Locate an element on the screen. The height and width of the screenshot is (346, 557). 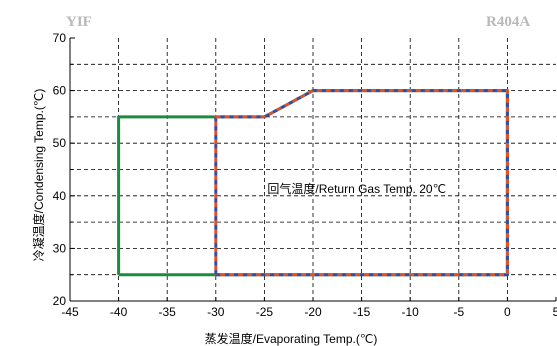
y-tick-label-4: 60 is located at coordinates (60, 91).